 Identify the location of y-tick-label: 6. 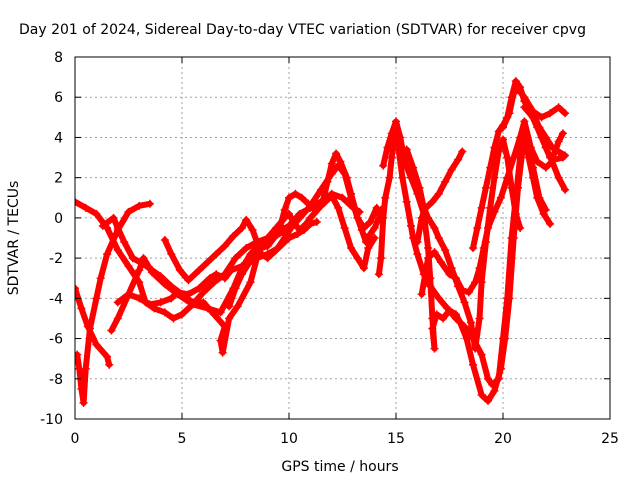
(58, 98).